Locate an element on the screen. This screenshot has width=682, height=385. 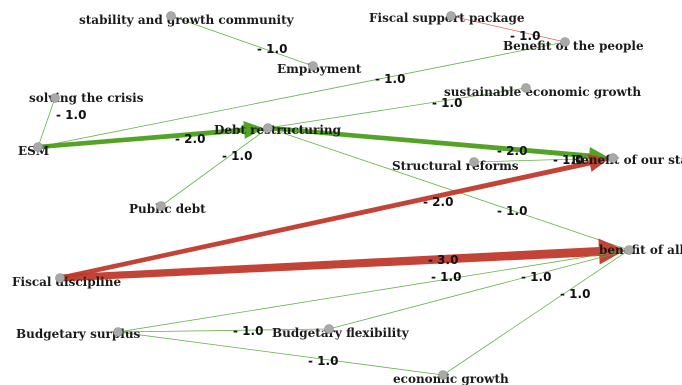
node-budgetary-surplus: Budgetary surplus is located at coordinates (78, 334).